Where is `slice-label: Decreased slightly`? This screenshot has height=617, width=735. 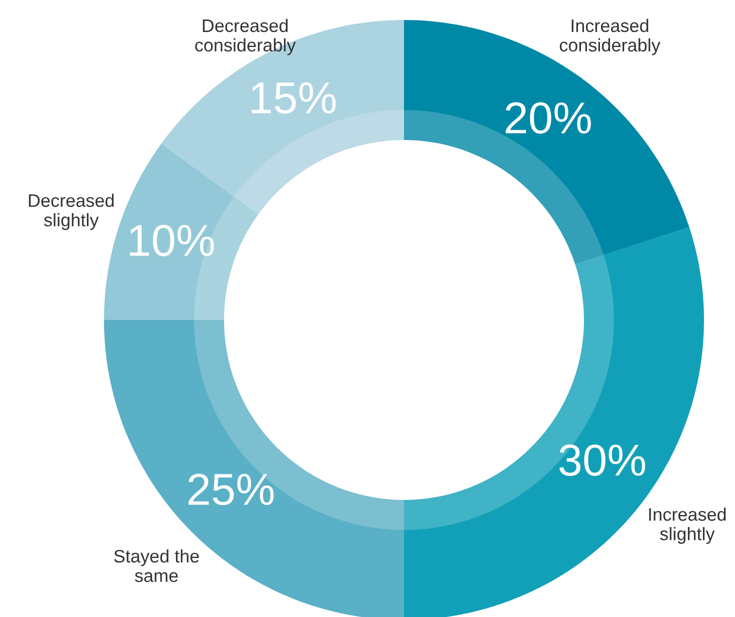
slice-label: Decreased slightly is located at coordinates (71, 212).